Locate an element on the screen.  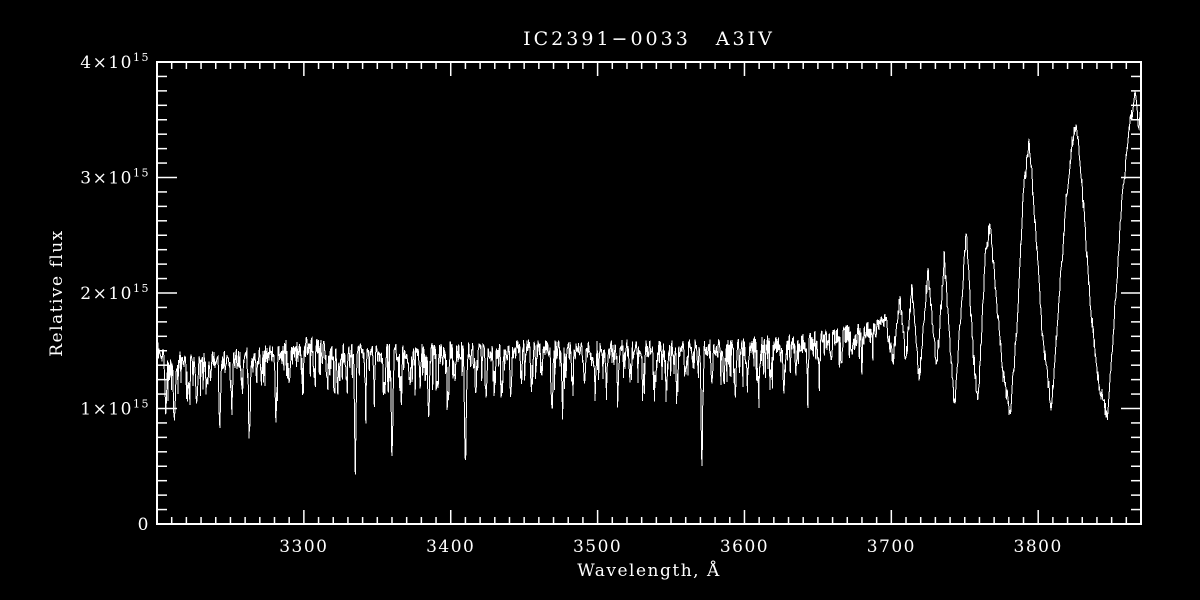
y-tick-label: 4×10¹⁵ is located at coordinates (115, 62).